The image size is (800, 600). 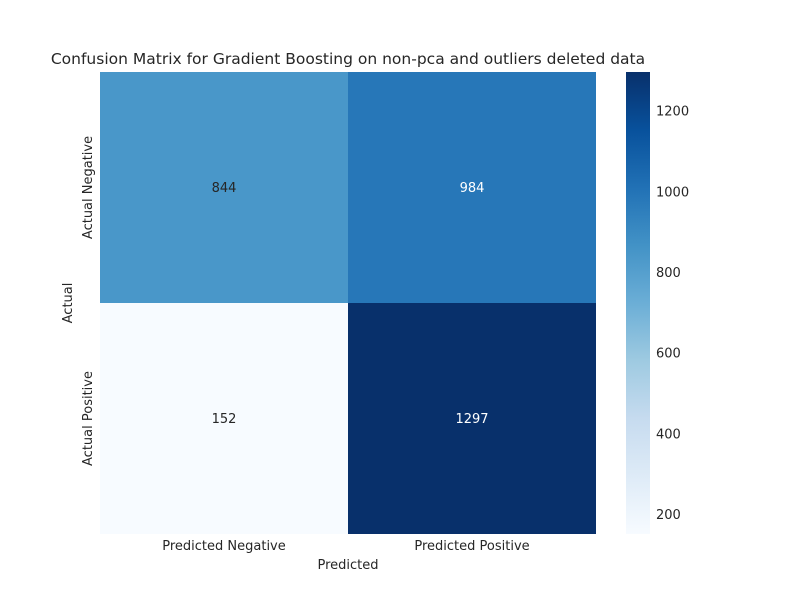 I want to click on y-tick-label: Actual Positive, so click(x=88, y=418).